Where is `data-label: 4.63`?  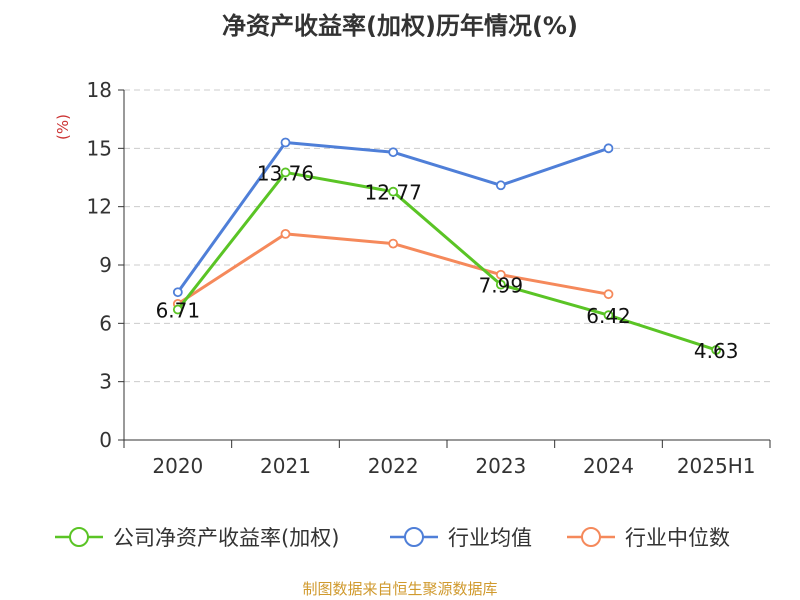
data-label: 4.63 is located at coordinates (716, 351).